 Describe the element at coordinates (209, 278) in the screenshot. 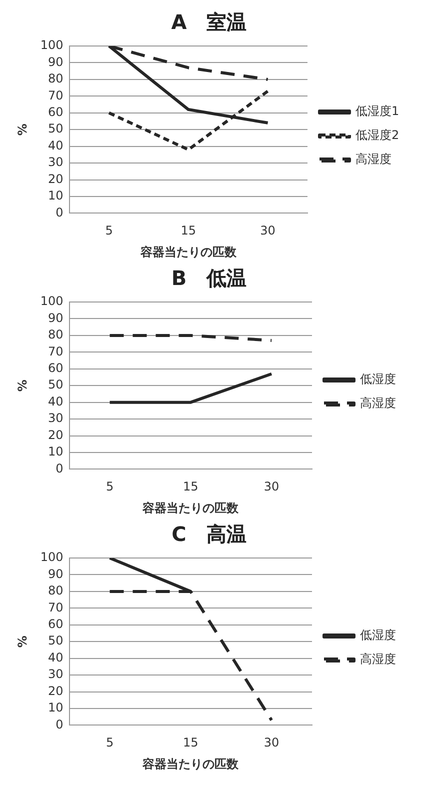

I see `chart-title: B 低温` at that location.